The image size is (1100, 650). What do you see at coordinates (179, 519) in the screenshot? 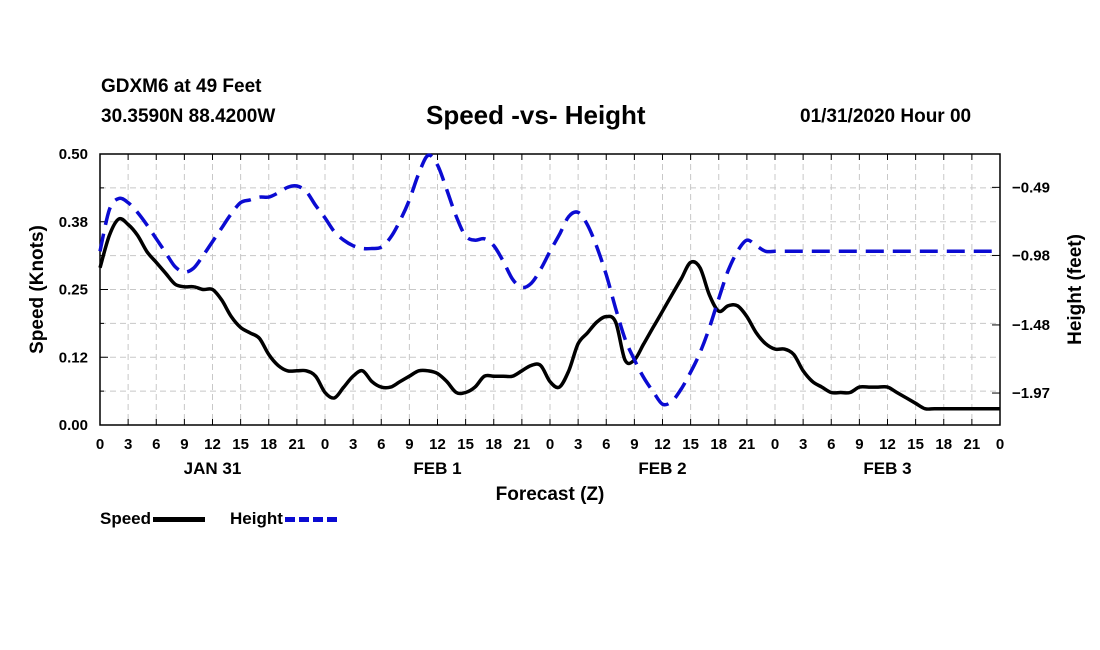
I see `legend-speed-swatch` at bounding box center [179, 519].